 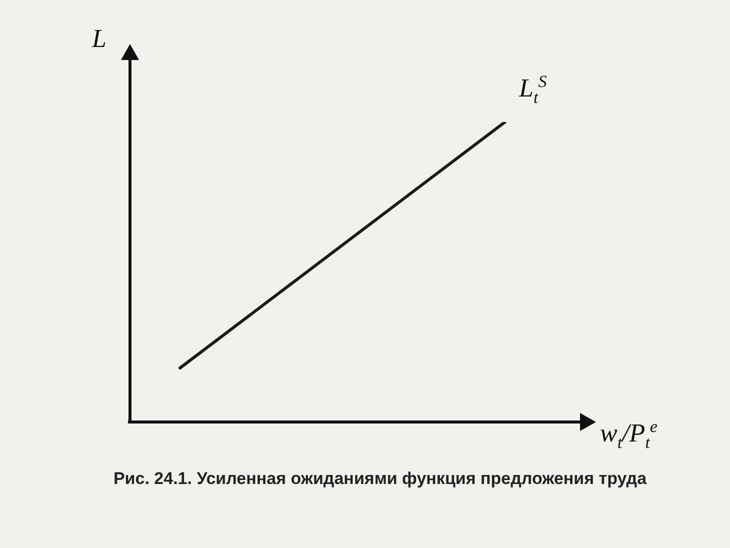 What do you see at coordinates (380, 479) in the screenshot?
I see `text: Рис. 24.1. Усиленная ожиданиями функция предложения труда` at bounding box center [380, 479].